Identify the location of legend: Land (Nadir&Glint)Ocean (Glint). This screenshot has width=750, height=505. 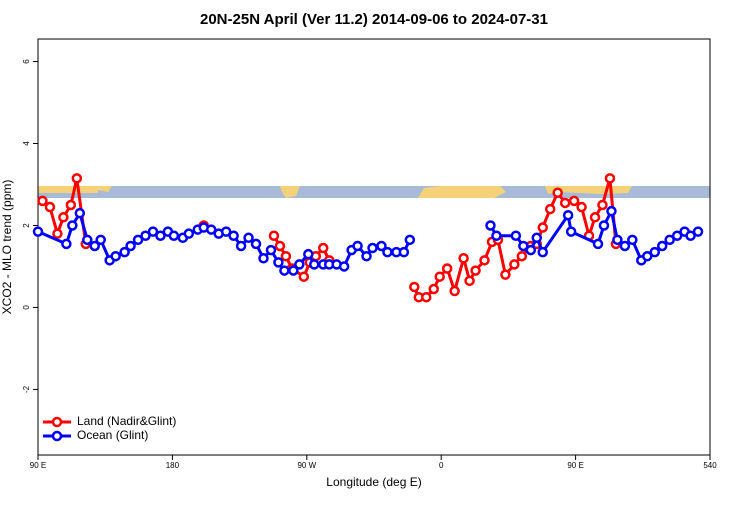
(109, 428).